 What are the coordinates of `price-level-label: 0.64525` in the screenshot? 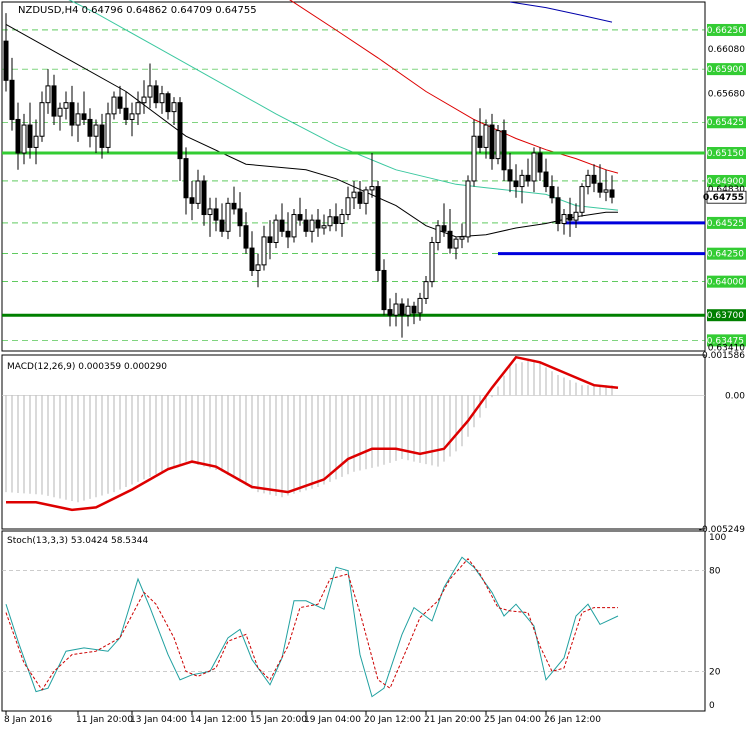 It's located at (725, 224).